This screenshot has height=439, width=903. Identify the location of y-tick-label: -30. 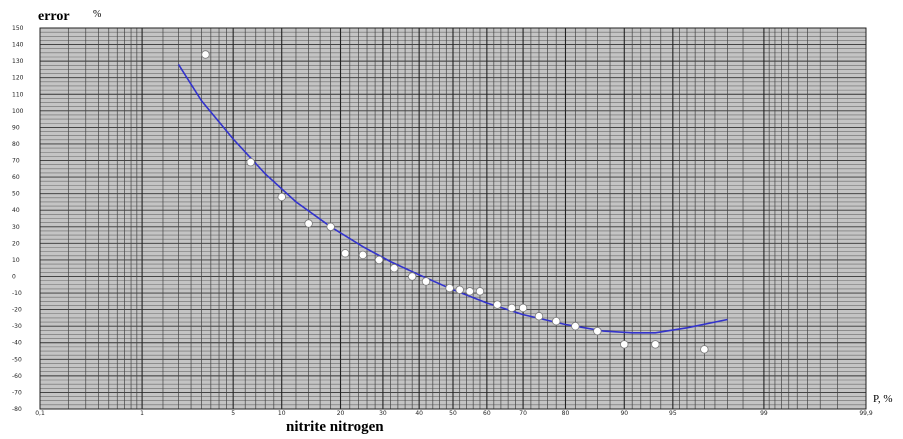
(17, 326).